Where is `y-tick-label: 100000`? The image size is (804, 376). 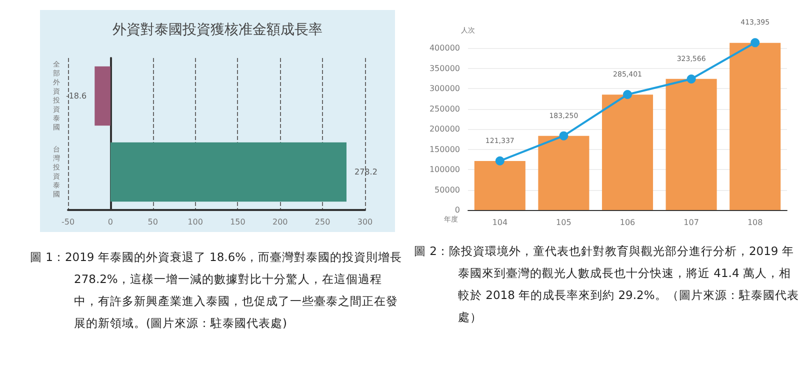
y-tick-label: 100000 is located at coordinates (444, 169).